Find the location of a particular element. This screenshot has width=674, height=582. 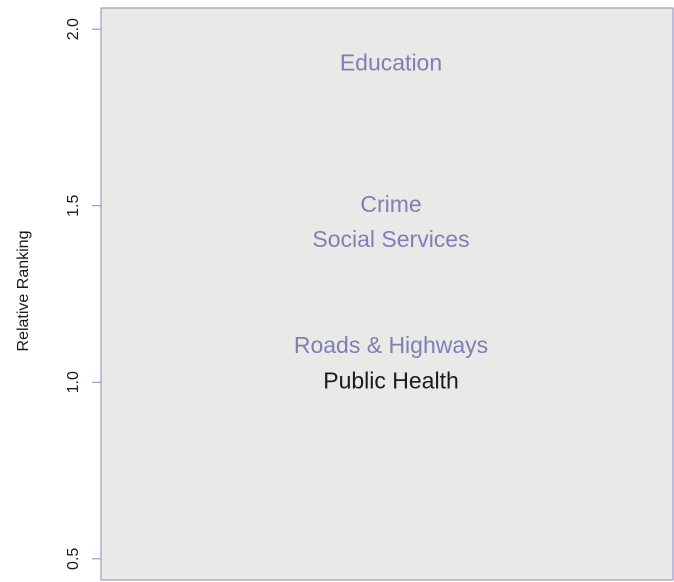

y-tick-label: 0.5 is located at coordinates (73, 559).